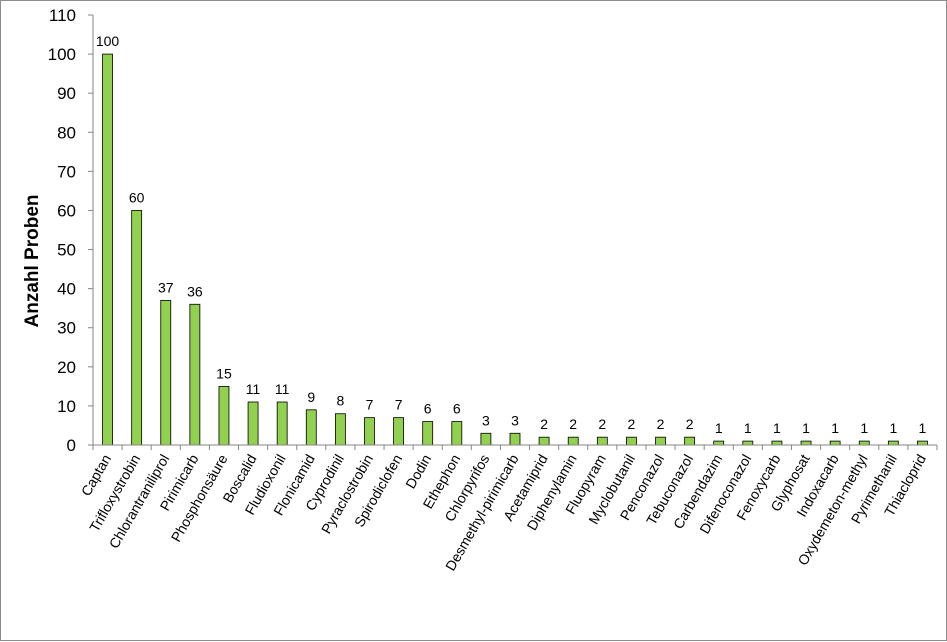 Image resolution: width=947 pixels, height=642 pixels. What do you see at coordinates (137, 197) in the screenshot?
I see `data-label: 60` at bounding box center [137, 197].